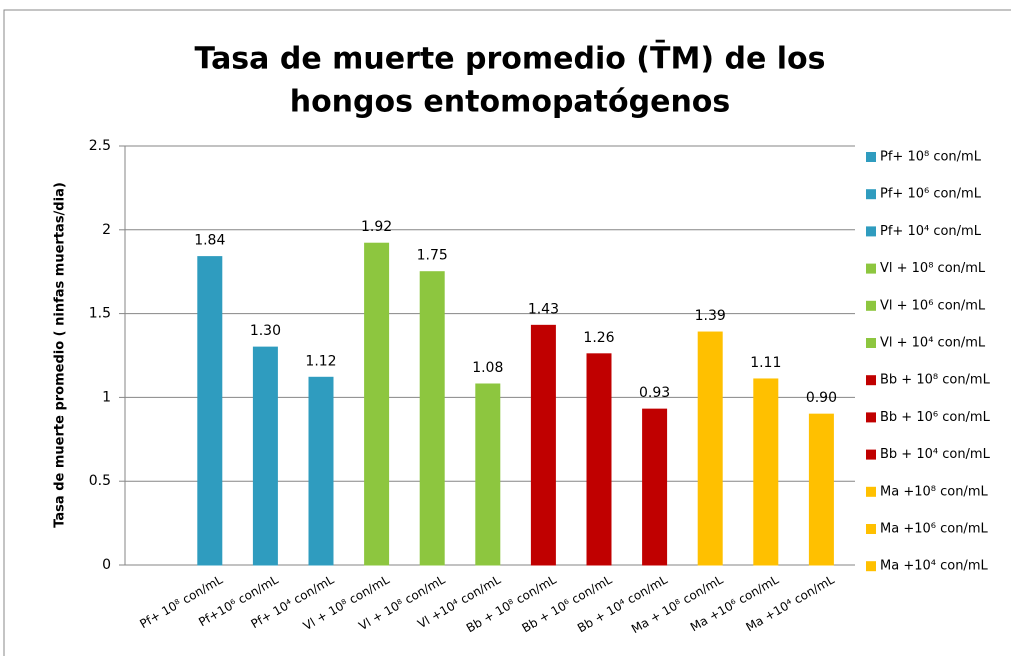  What do you see at coordinates (821, 398) in the screenshot?
I see `value-label: 0.90` at bounding box center [821, 398].